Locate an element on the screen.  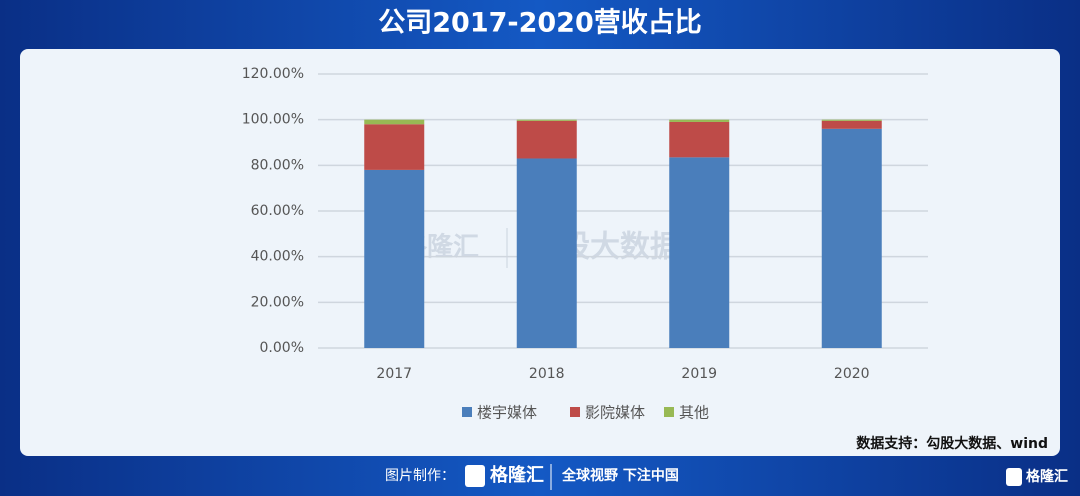
legend-label: 其他 is located at coordinates (694, 413).